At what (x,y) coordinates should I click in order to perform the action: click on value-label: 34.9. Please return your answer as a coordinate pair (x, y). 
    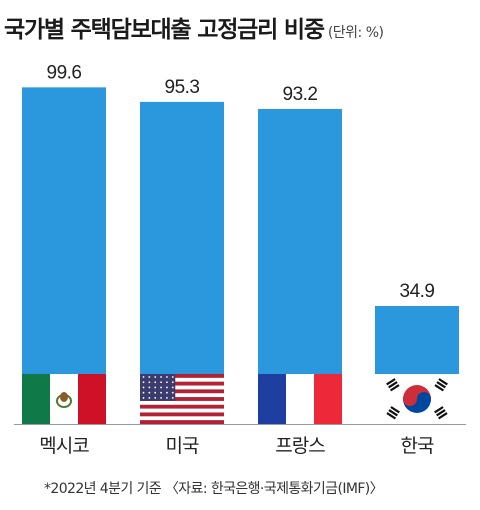
    Looking at the image, I should click on (417, 291).